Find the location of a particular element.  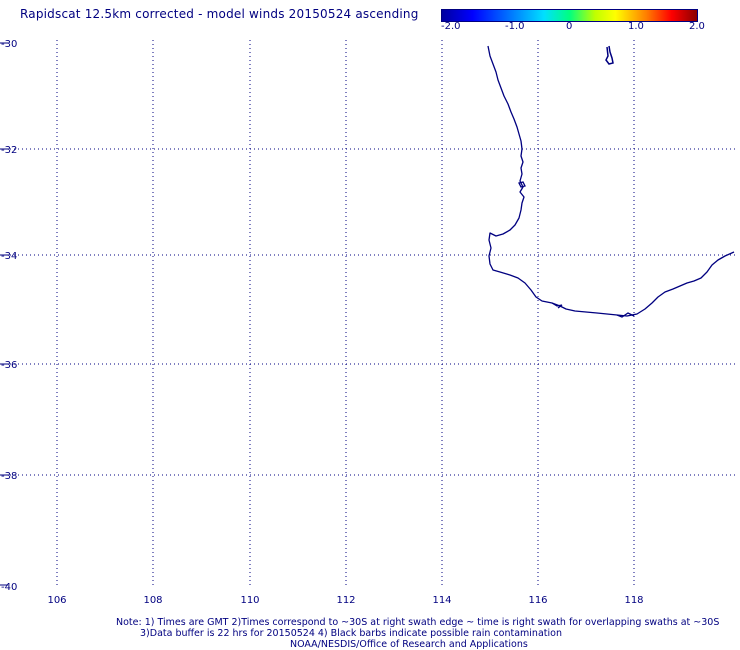

colorbar-label-neg1: -1.0 is located at coordinates (515, 26).